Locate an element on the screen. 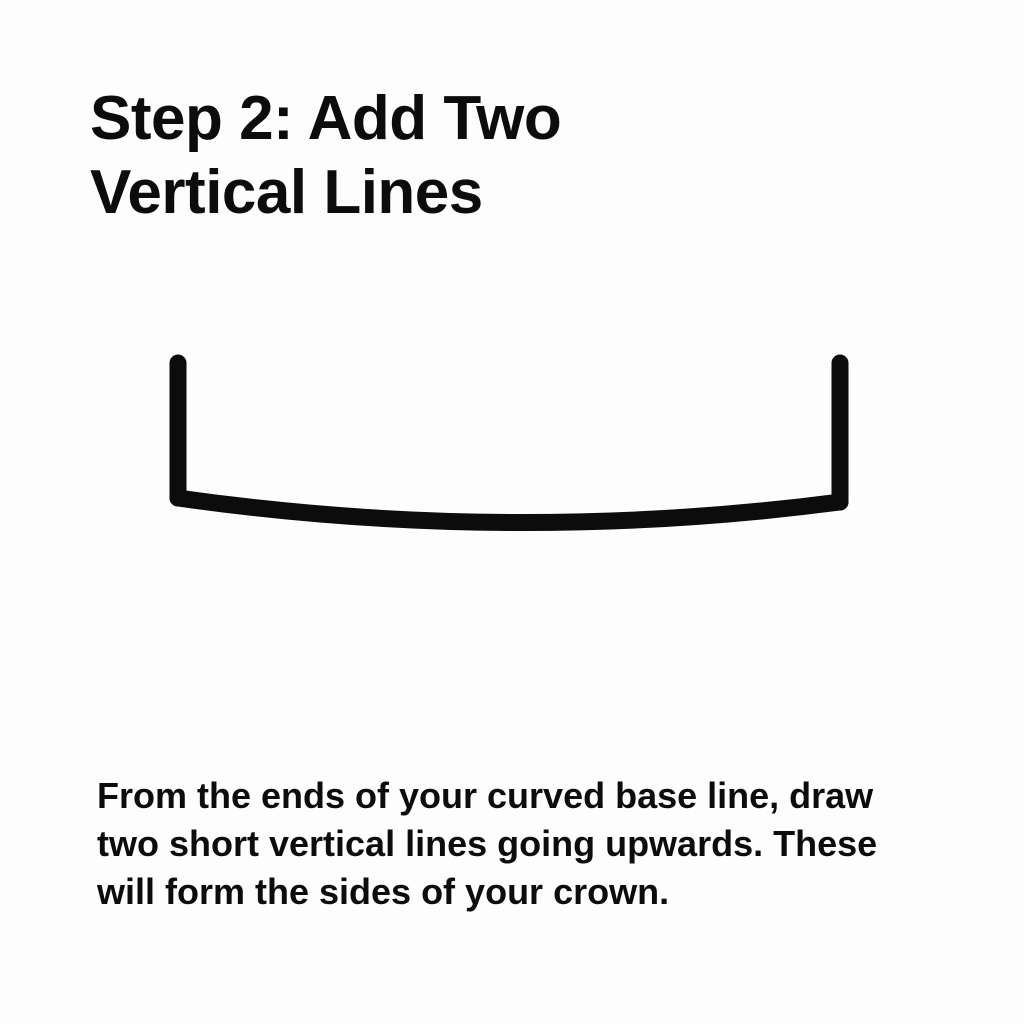 The width and height of the screenshot is (1024, 1024). curved-base-line is located at coordinates (509, 510).